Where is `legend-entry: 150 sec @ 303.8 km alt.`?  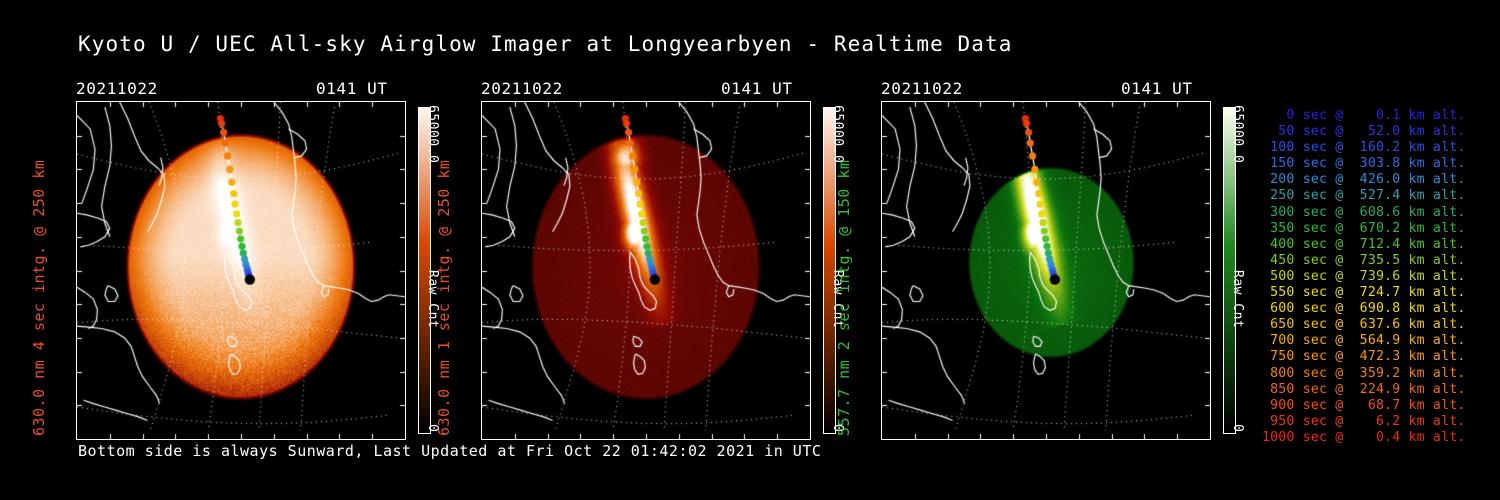
legend-entry: 150 sec @ 303.8 km alt. is located at coordinates (1364, 164).